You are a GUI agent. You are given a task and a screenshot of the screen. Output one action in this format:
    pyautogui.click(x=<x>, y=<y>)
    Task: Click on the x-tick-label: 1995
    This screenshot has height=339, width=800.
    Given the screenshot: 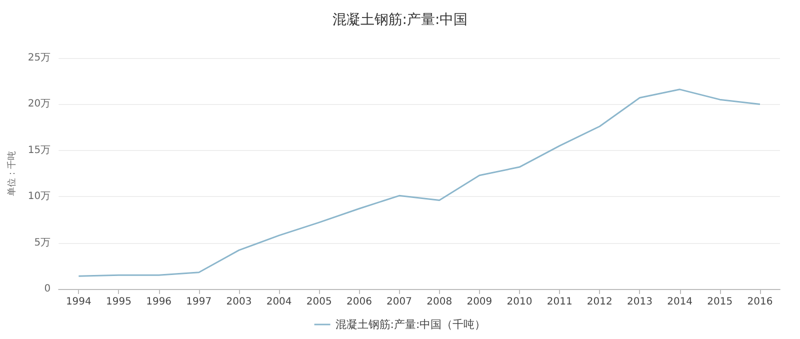 What is the action you would take?
    pyautogui.click(x=119, y=302)
    